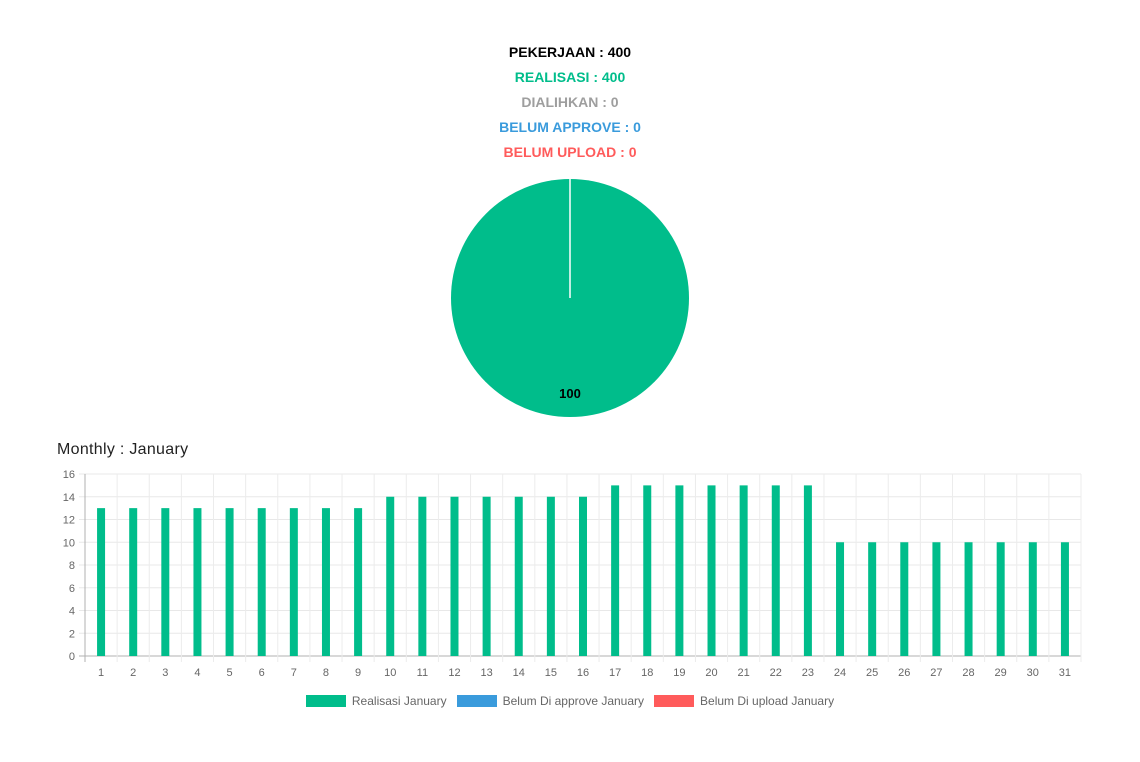  I want to click on x-tick-label: 6, so click(262, 673).